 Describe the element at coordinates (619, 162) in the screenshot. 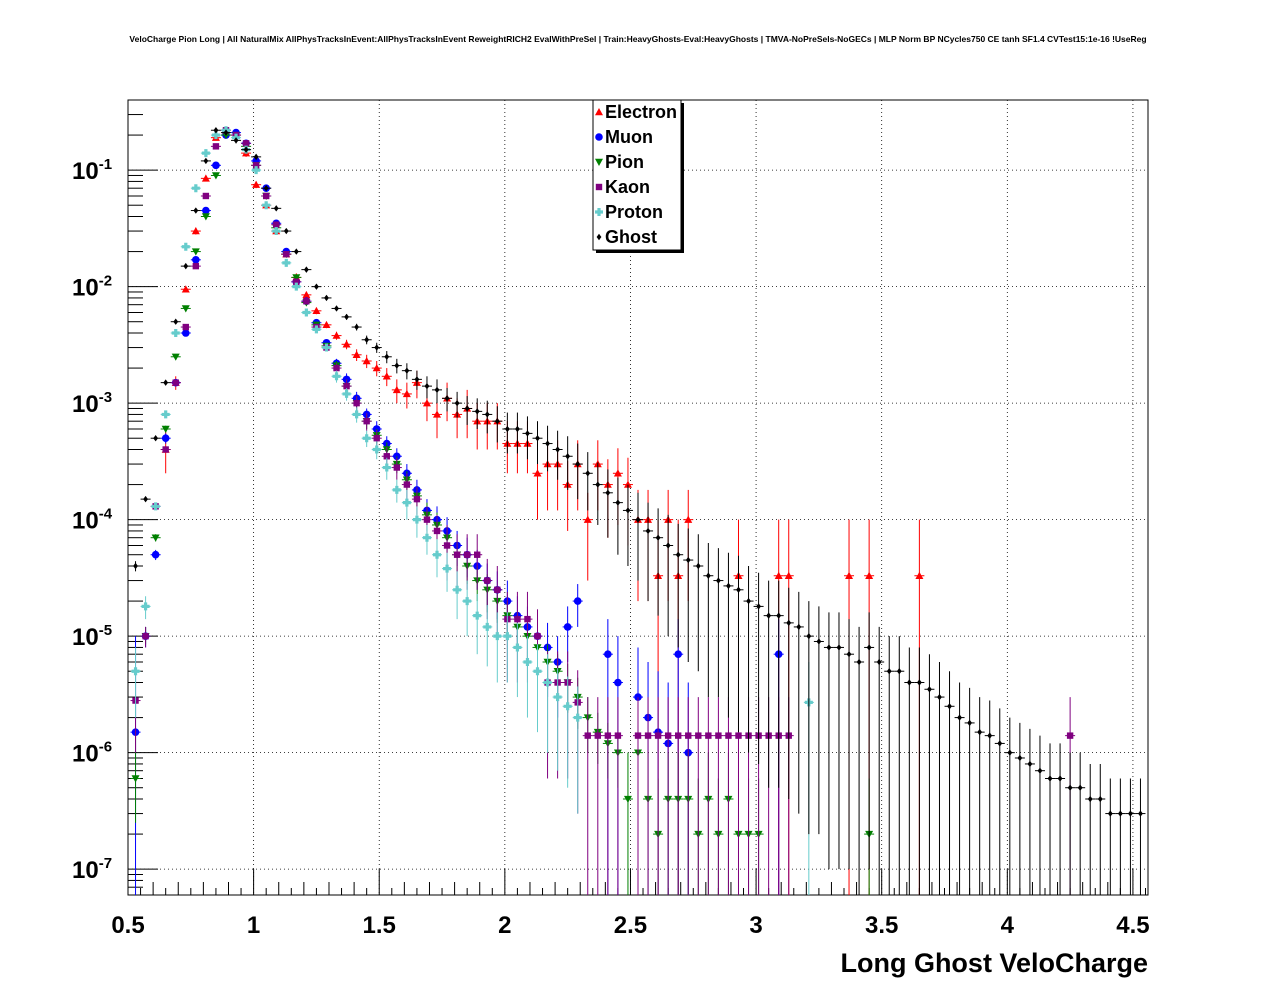

I see `legend-item-pion: Pion` at that location.